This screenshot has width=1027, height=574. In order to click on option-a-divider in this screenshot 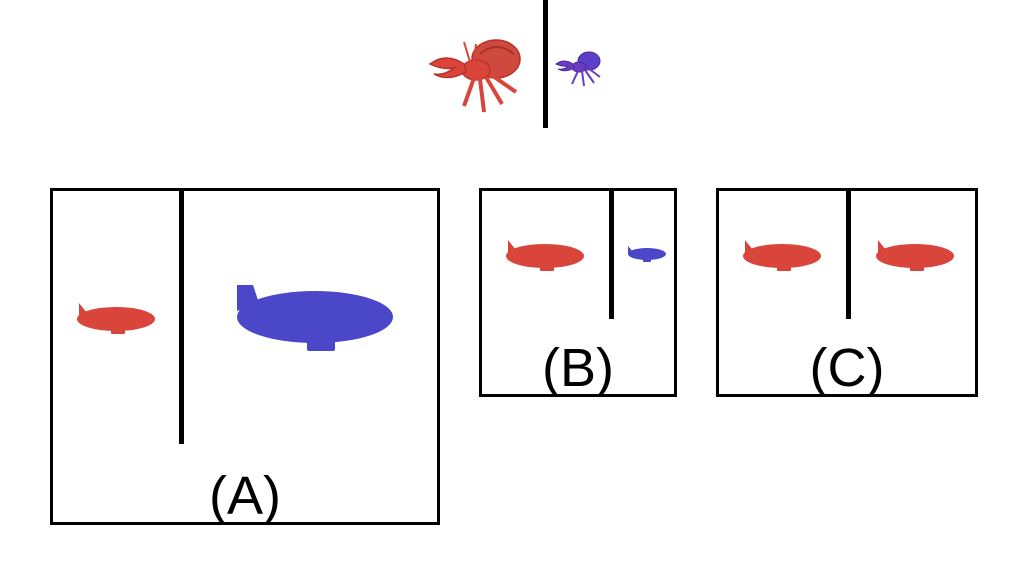, I will do `click(181, 317)`.